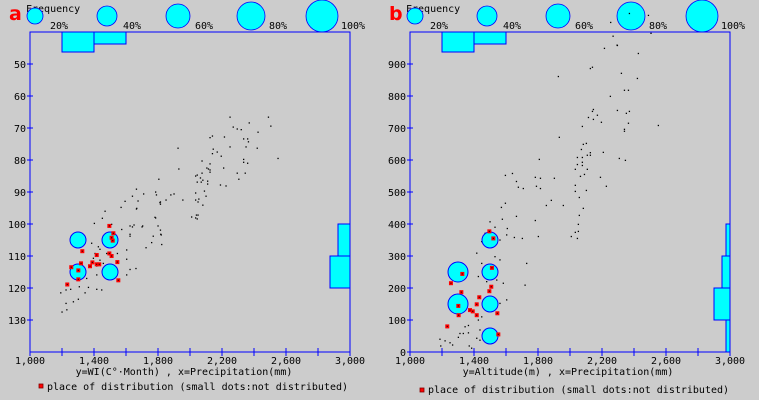 The height and width of the screenshot is (400, 759). I want to click on distributed-marker-icon, so click(41, 386).